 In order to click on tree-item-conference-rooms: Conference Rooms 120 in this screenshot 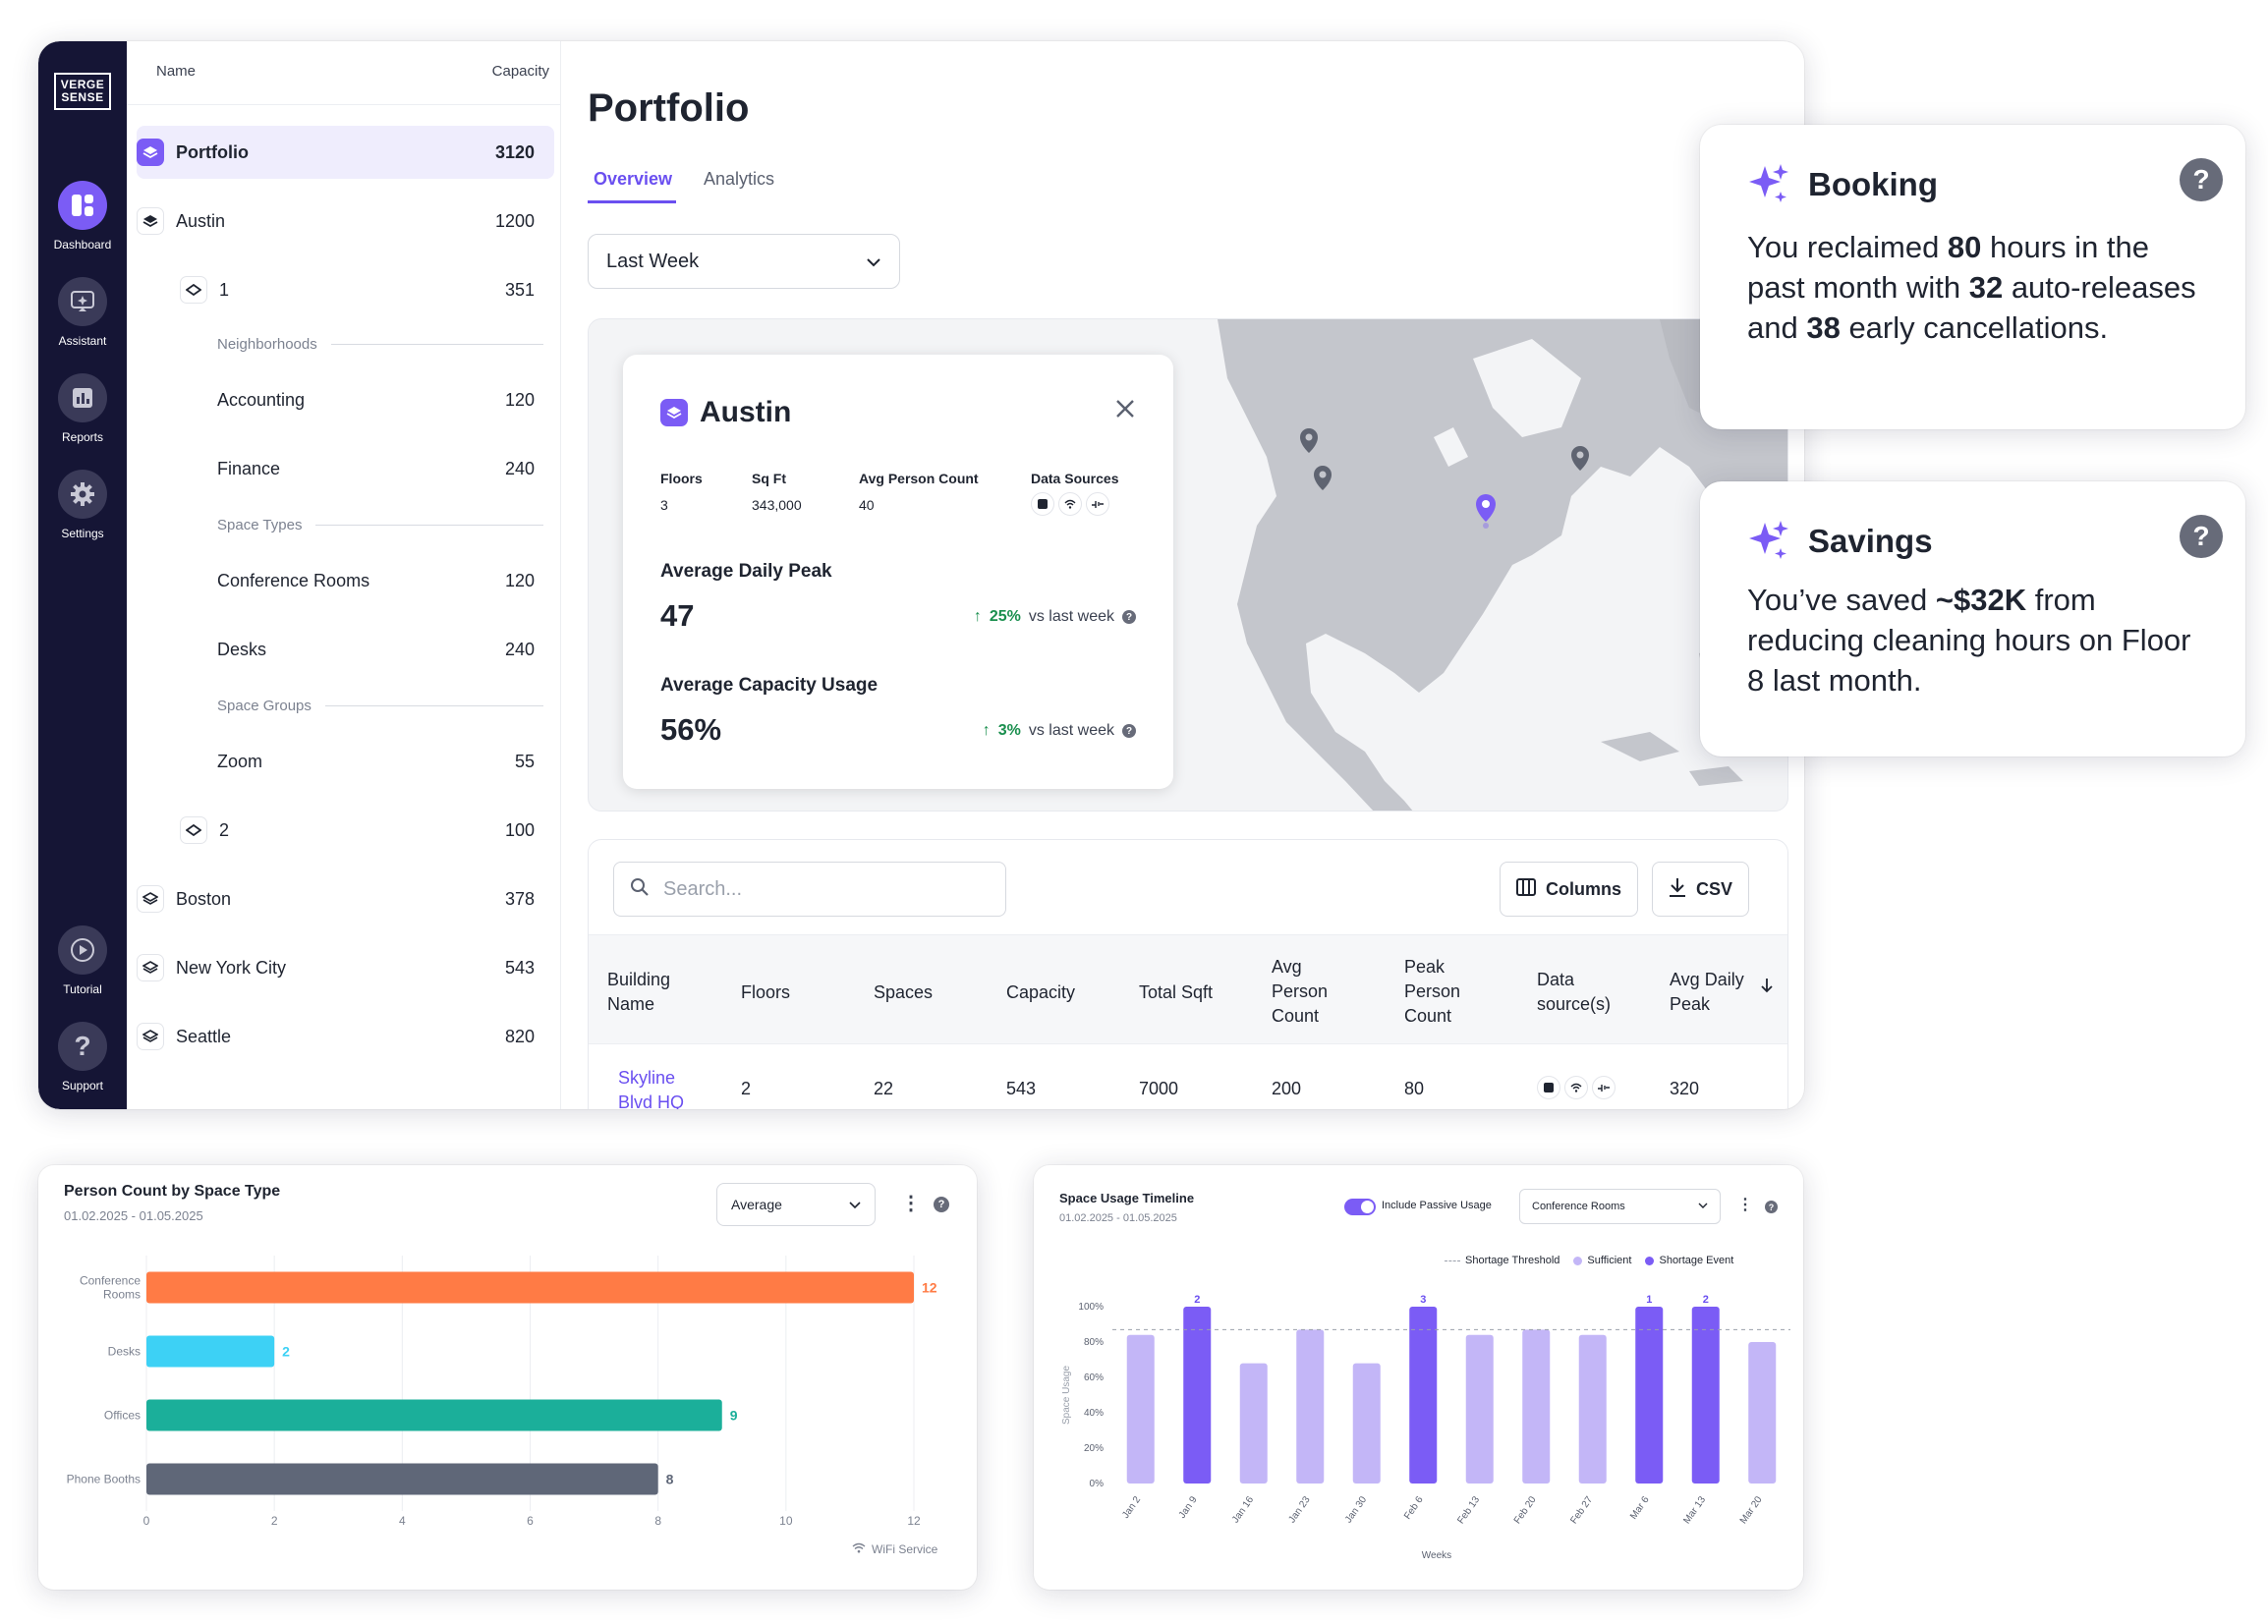, I will do `click(376, 580)`.